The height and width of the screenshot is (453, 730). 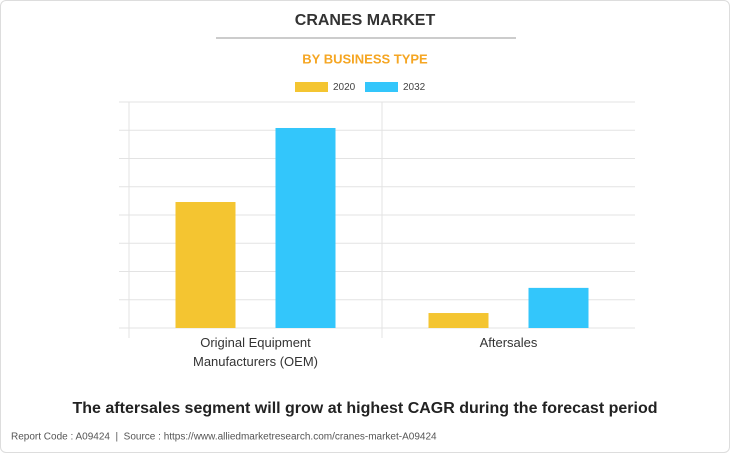 What do you see at coordinates (344, 87) in the screenshot?
I see `legend-label: 2020` at bounding box center [344, 87].